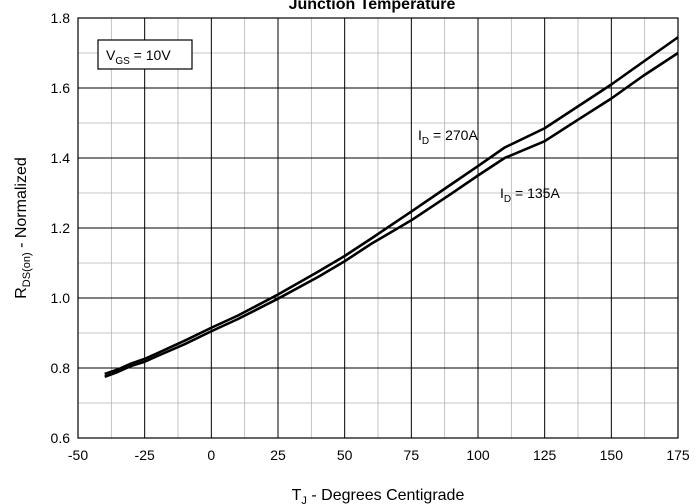 This screenshot has height=504, width=696. Describe the element at coordinates (612, 455) in the screenshot. I see `x-tick-label: 150` at that location.